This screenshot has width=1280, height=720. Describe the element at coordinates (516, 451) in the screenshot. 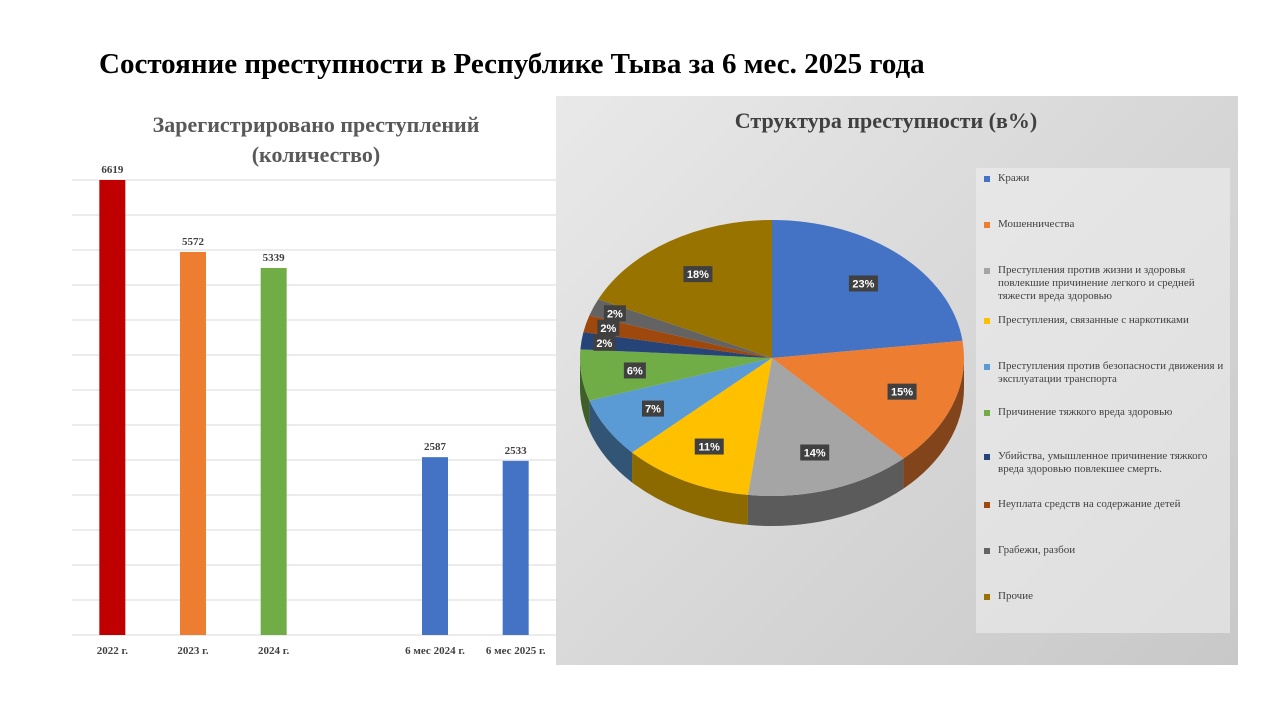

I see `bar-value-label: 2533` at that location.